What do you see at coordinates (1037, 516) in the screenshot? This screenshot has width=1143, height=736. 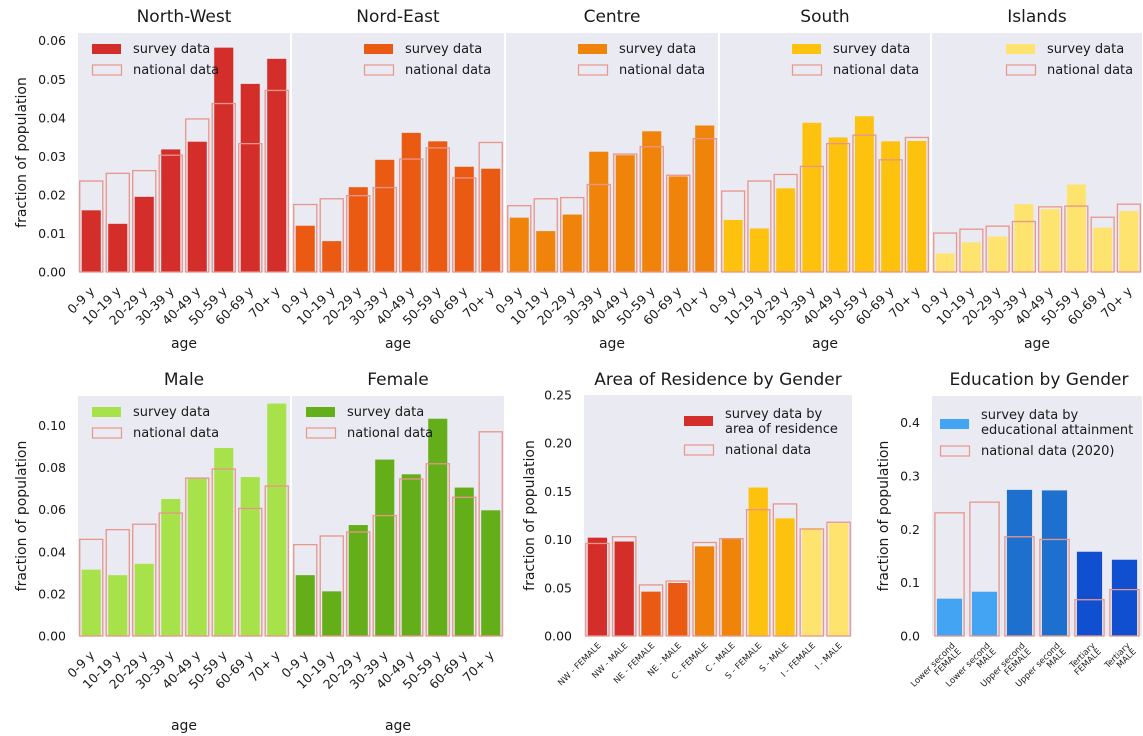 I see `panel-background` at bounding box center [1037, 516].